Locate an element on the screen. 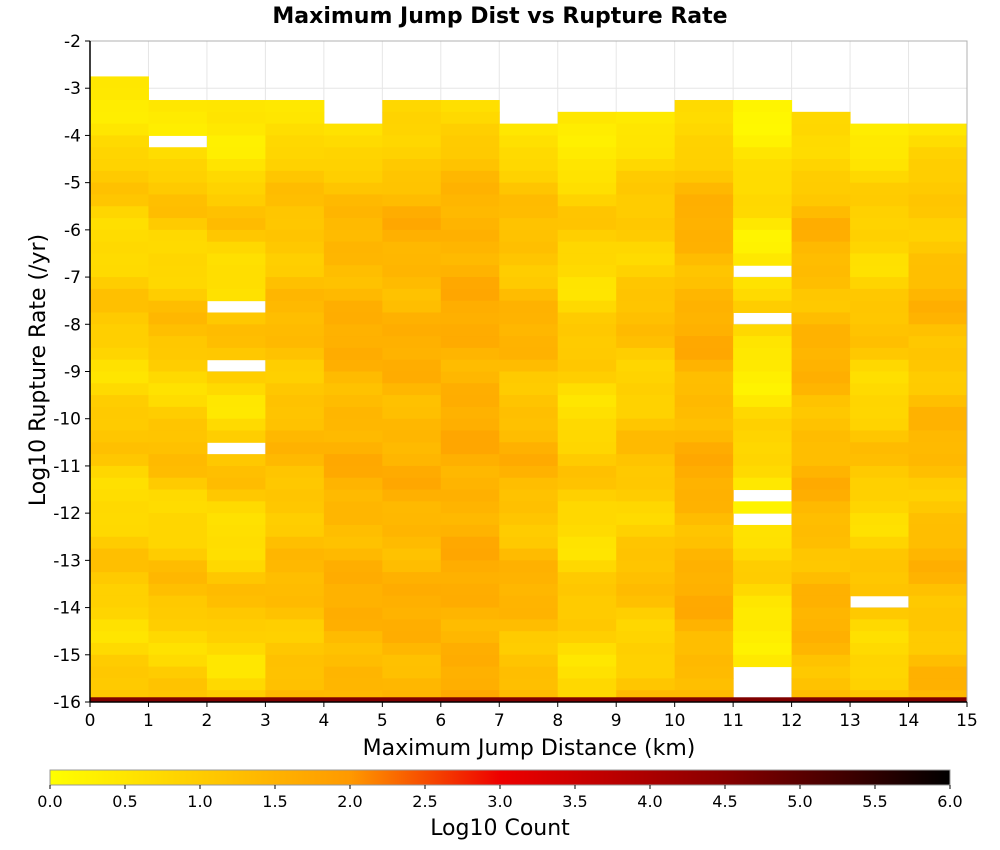 This screenshot has width=1000, height=850. x-tick-label: 12 is located at coordinates (792, 721).